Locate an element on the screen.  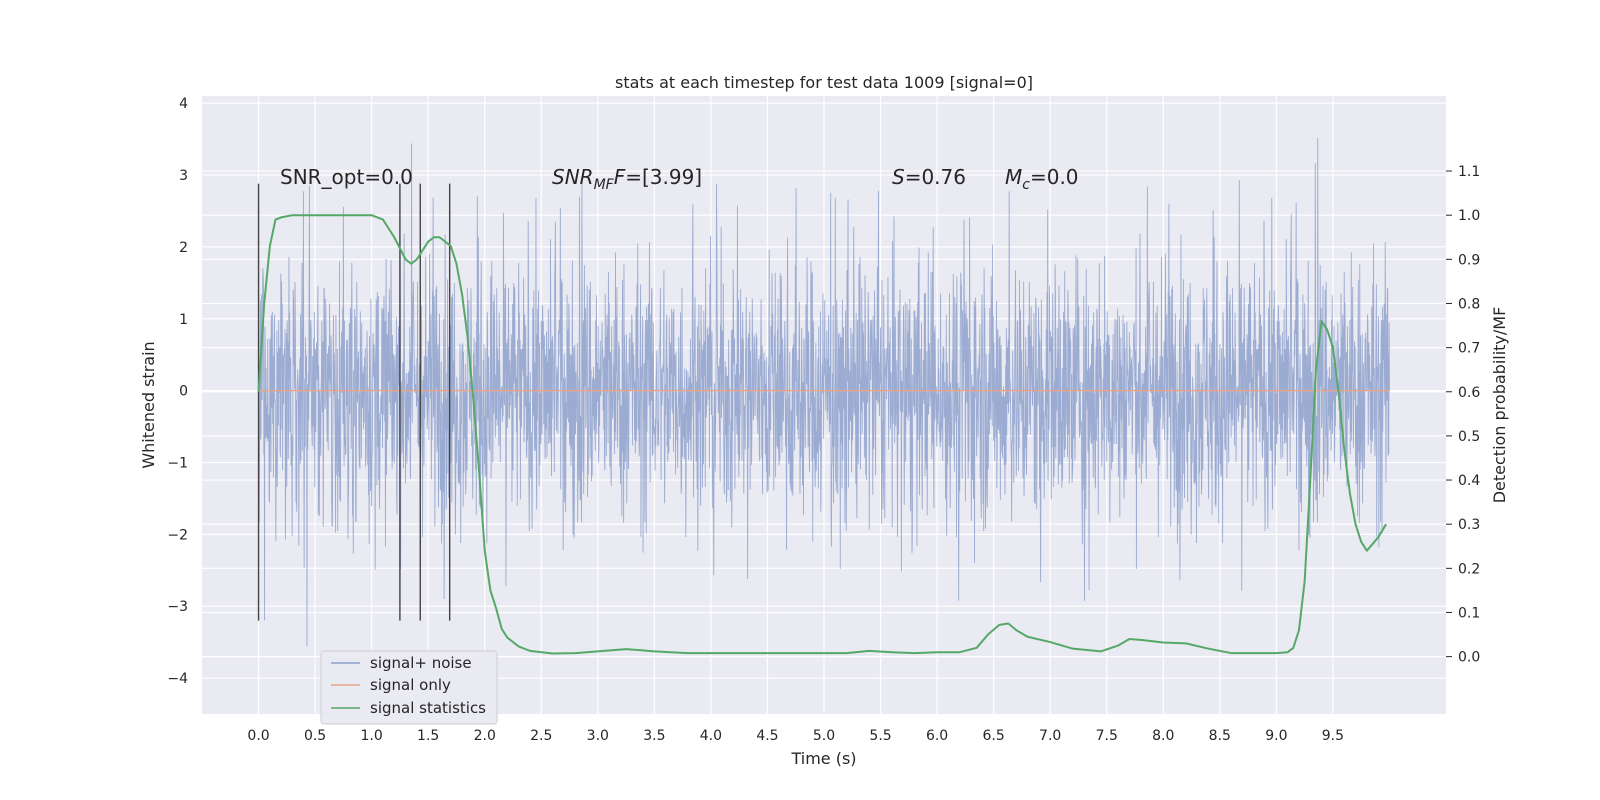
x-tick-label: 6.0 is located at coordinates (937, 736).